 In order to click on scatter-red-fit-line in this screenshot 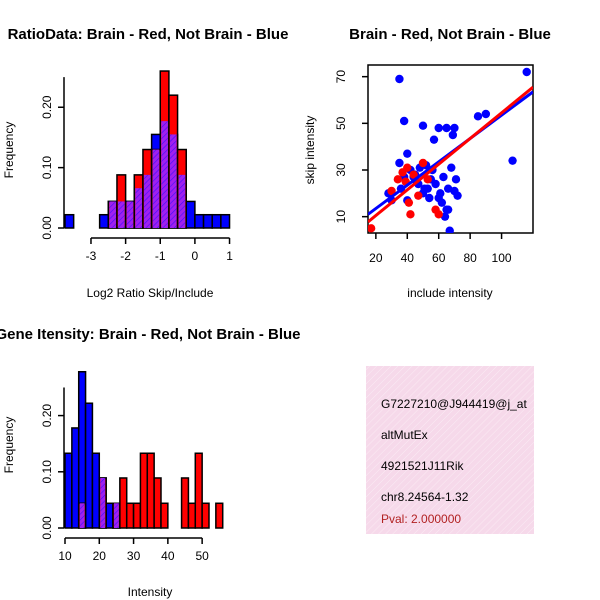, I will do `click(450, 155)`.